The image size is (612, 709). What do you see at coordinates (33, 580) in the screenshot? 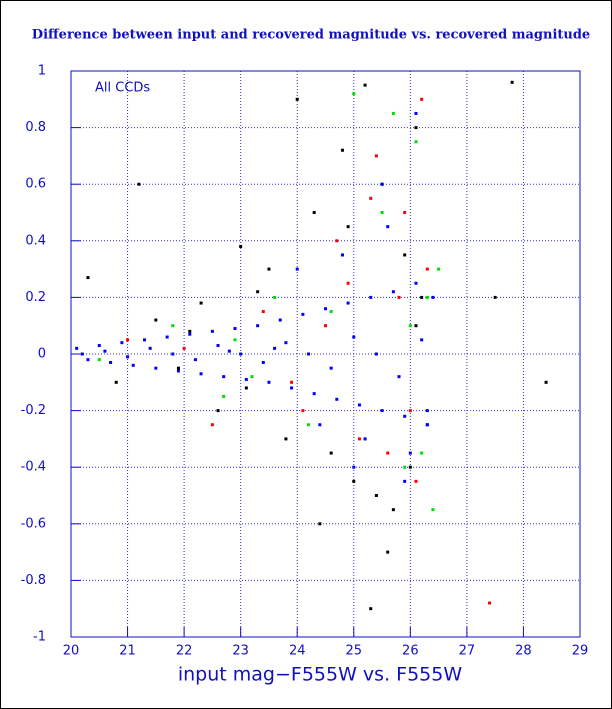
I see `y-tick-label: -0.8` at bounding box center [33, 580].